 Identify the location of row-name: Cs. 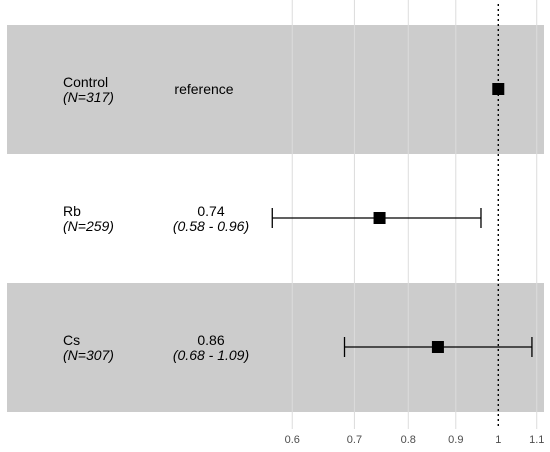
(71, 340).